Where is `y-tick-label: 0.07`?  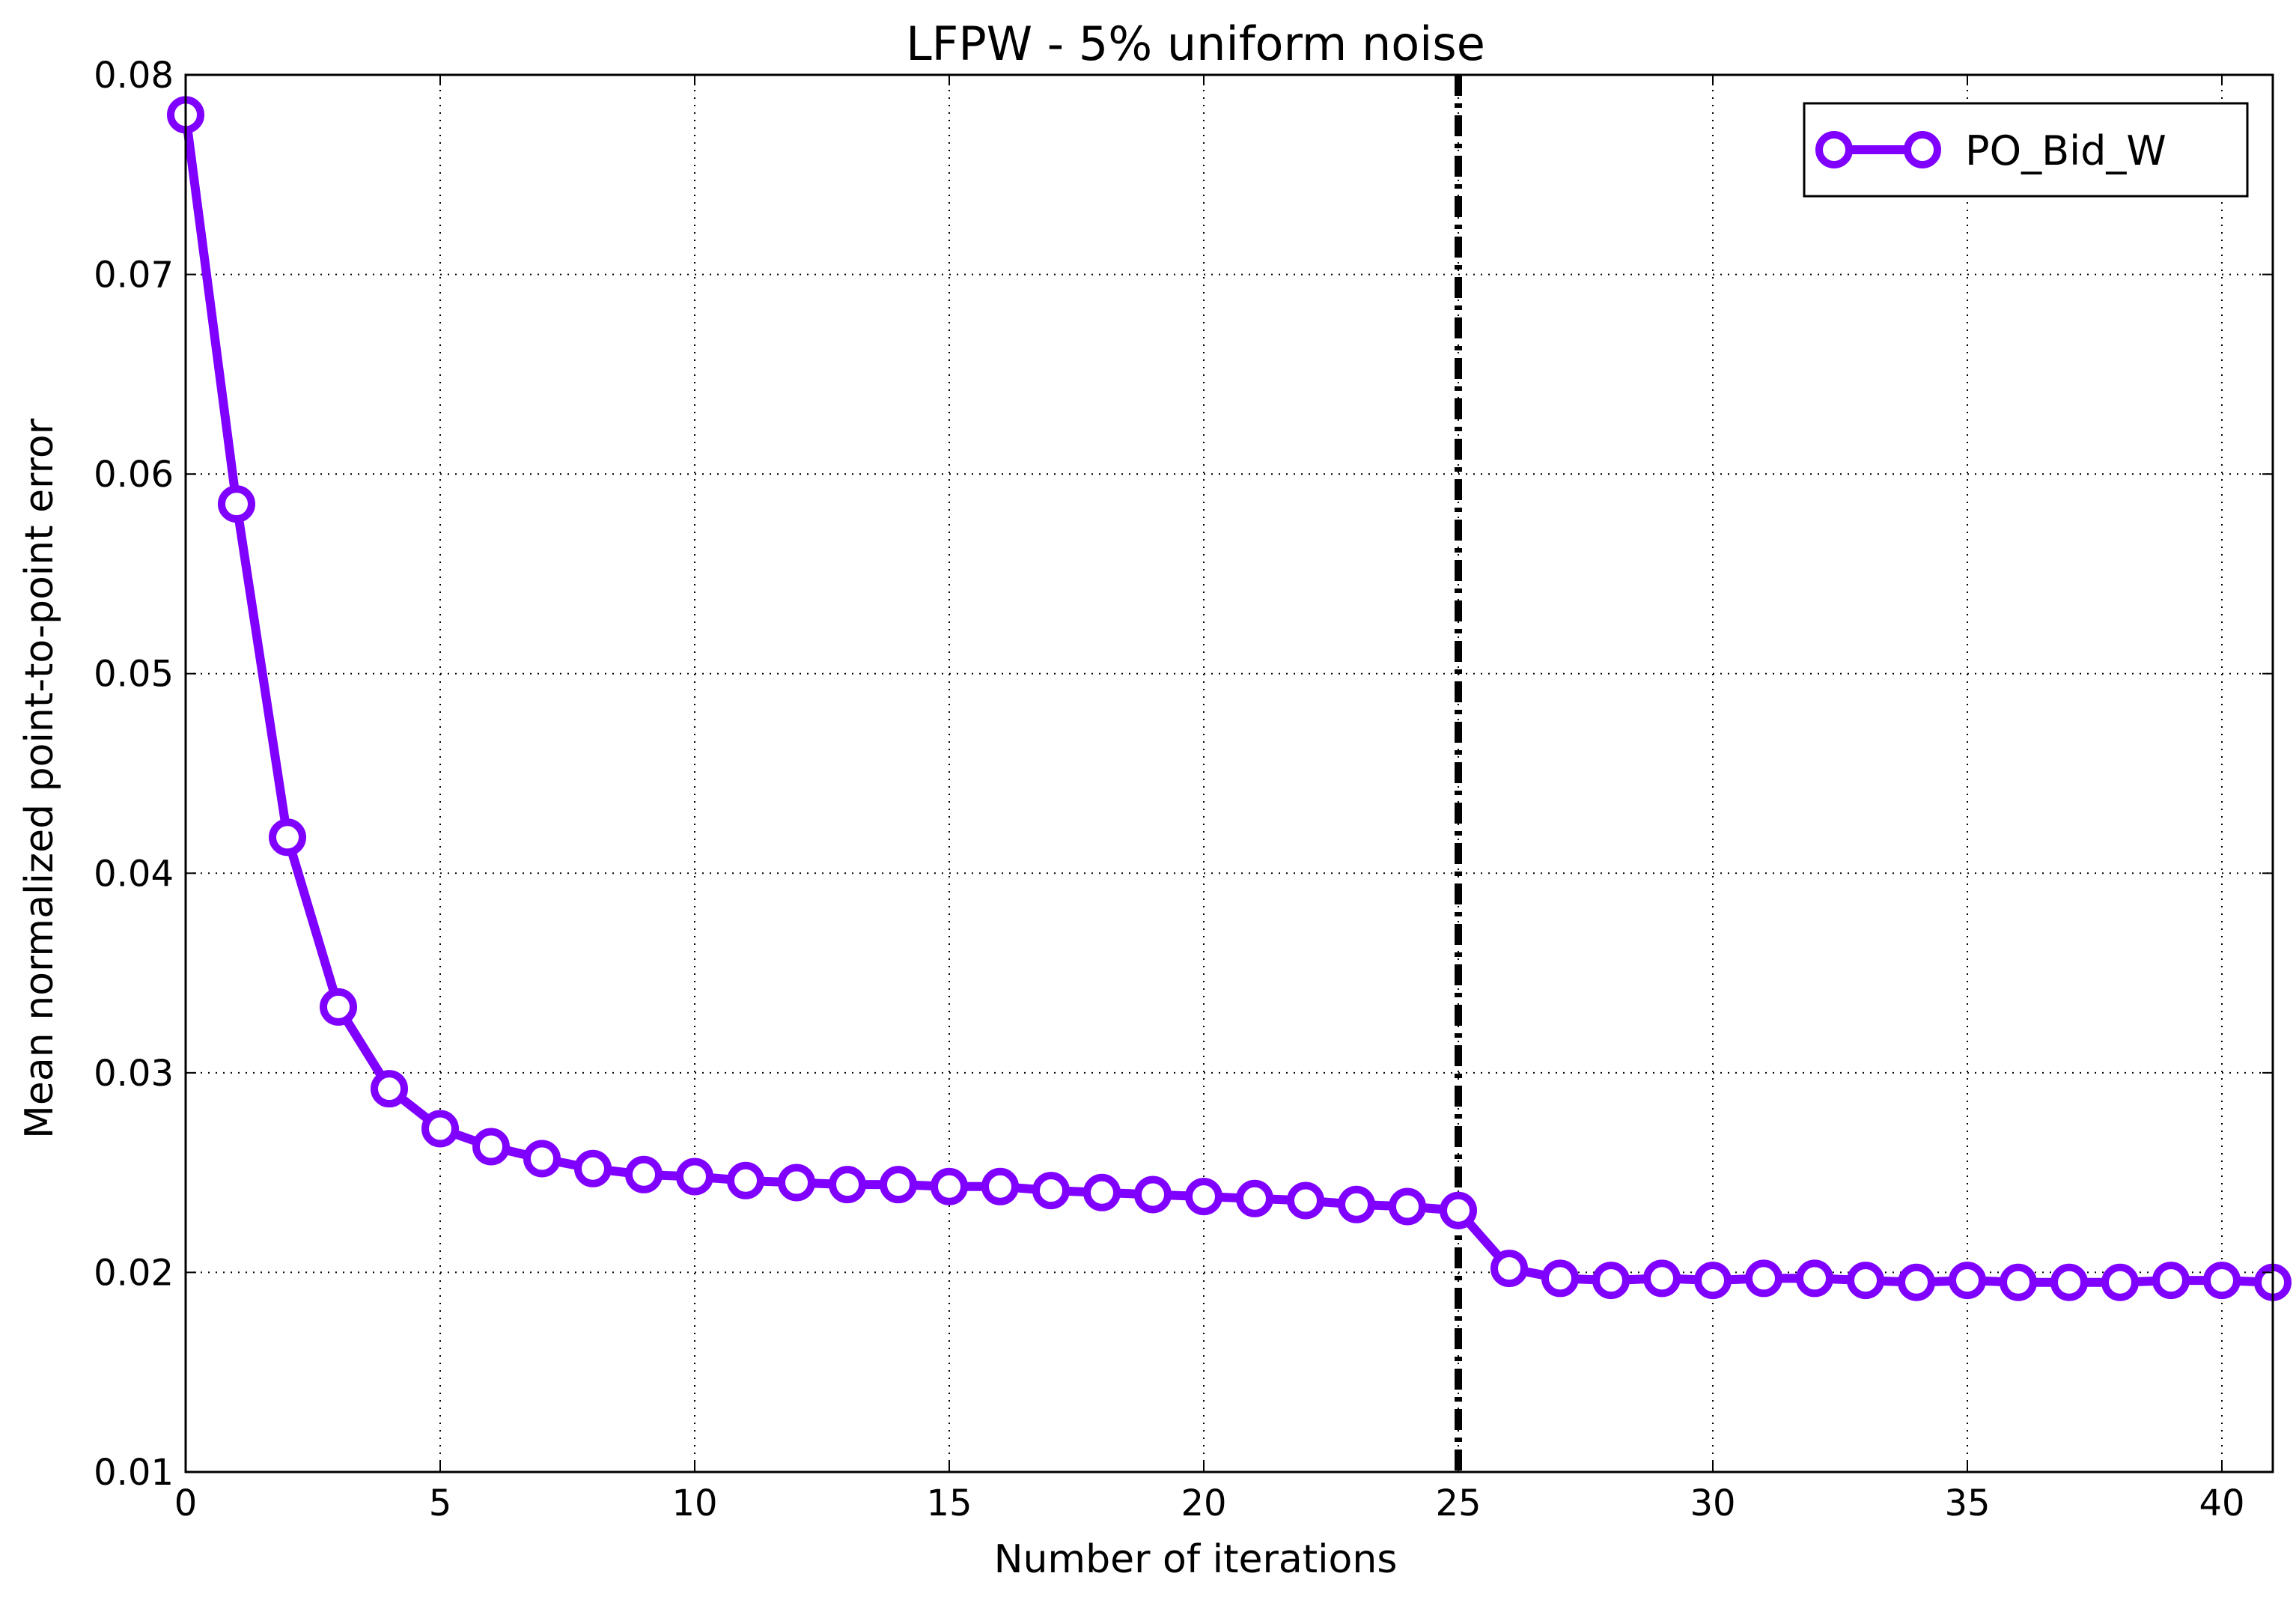
y-tick-label: 0.07 is located at coordinates (134, 275).